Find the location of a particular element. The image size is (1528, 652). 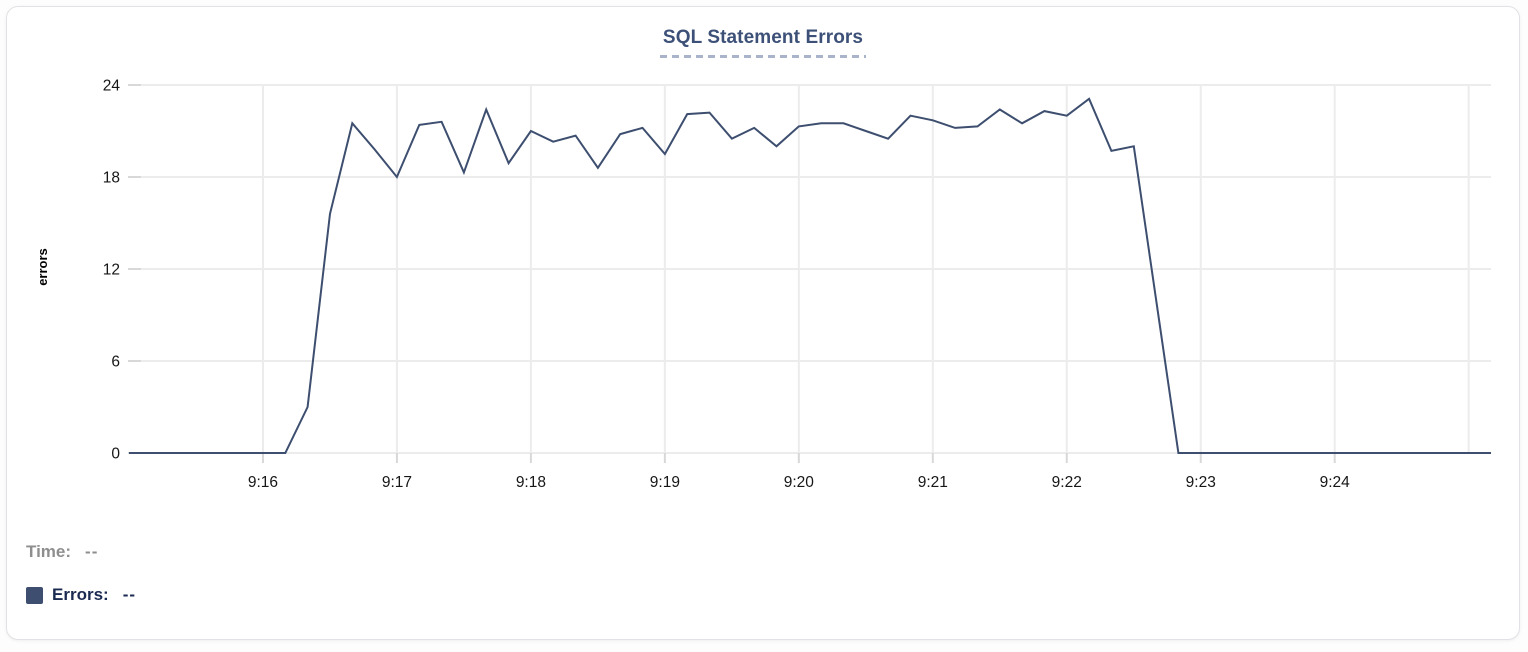

chart-legend: Time: -- Errors: -- is located at coordinates (81, 584).